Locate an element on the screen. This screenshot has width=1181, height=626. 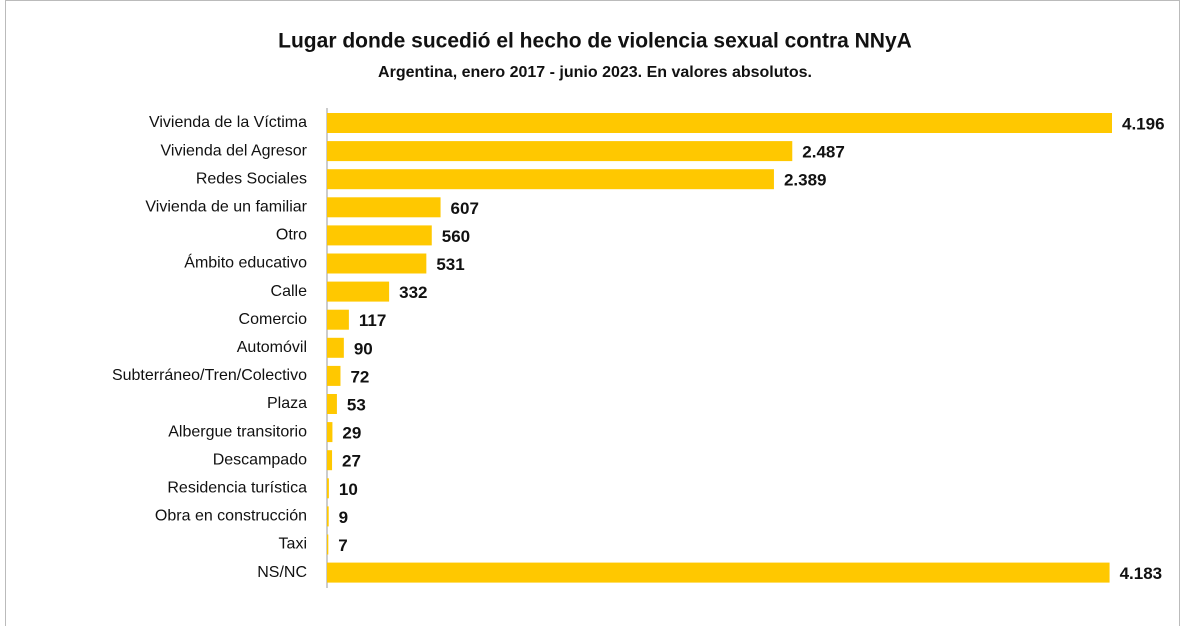
value-label: 531 is located at coordinates (450, 264).